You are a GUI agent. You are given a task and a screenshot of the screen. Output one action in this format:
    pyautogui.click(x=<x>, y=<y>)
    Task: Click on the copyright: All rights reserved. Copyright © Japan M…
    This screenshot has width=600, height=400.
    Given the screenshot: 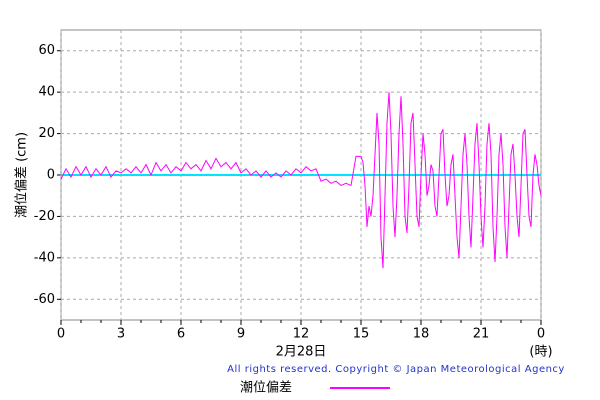 What is the action you would take?
    pyautogui.click(x=396, y=369)
    